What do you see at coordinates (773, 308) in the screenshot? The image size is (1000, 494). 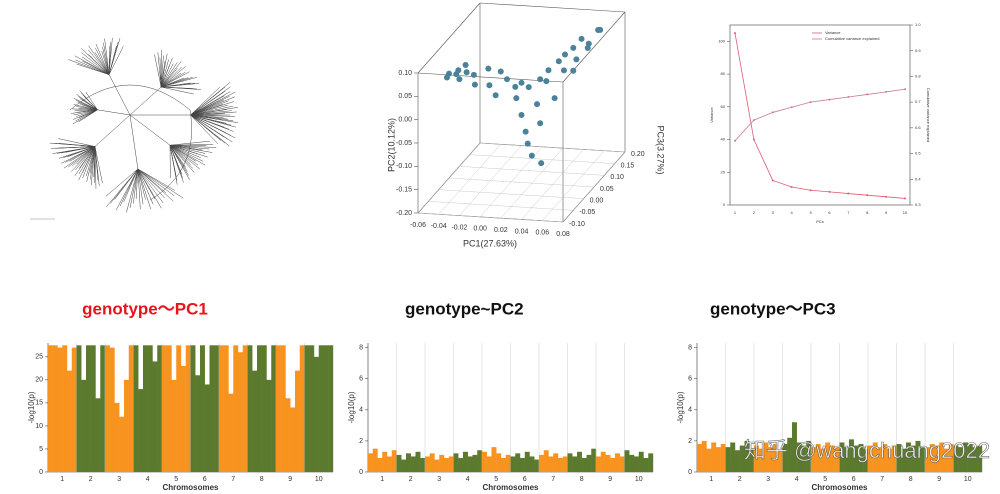 I see `chart-title: genotype～PC3` at bounding box center [773, 308].